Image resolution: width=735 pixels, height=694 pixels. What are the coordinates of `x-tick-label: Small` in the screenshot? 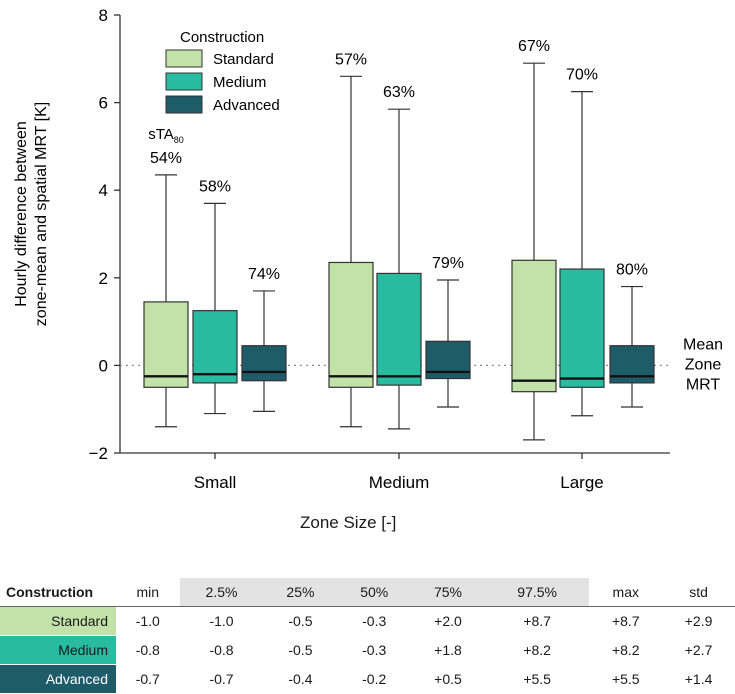 It's located at (215, 482).